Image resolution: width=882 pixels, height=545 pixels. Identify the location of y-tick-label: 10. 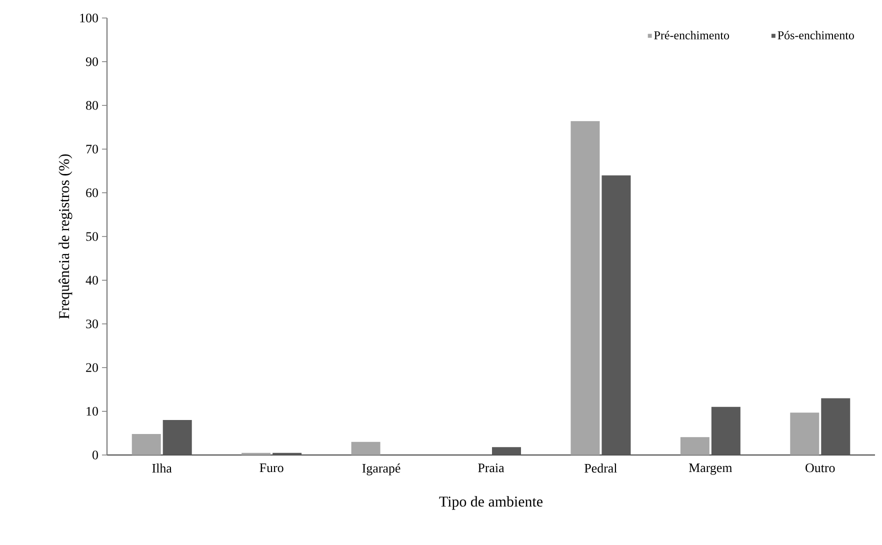
(92, 411).